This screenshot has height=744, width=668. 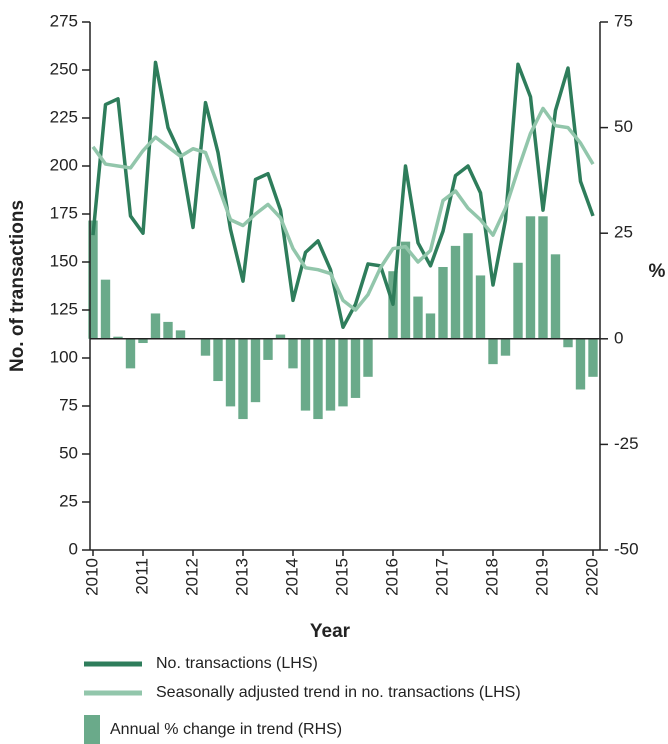 I want to click on legend-label: No. transactions (LHS), so click(x=237, y=663).